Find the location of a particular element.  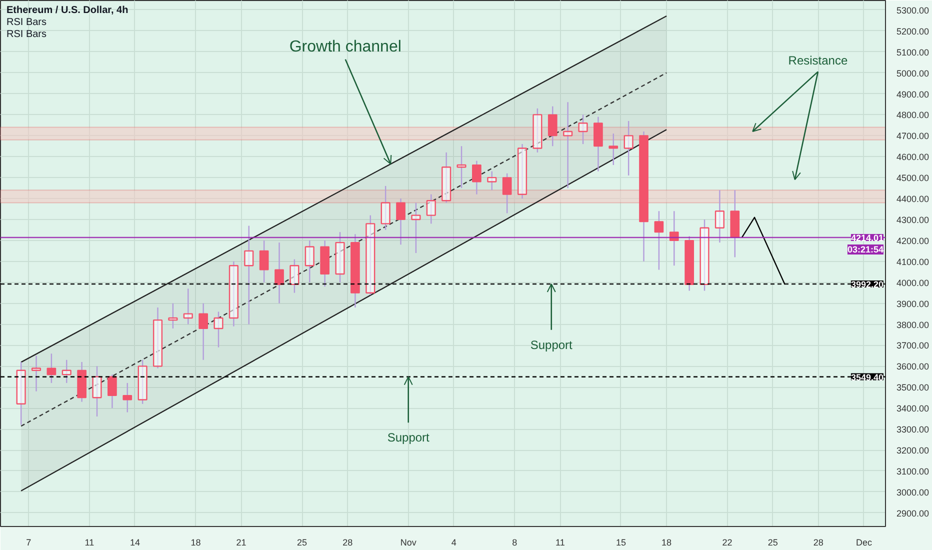

ref-line-label: 3992.20 is located at coordinates (867, 284).